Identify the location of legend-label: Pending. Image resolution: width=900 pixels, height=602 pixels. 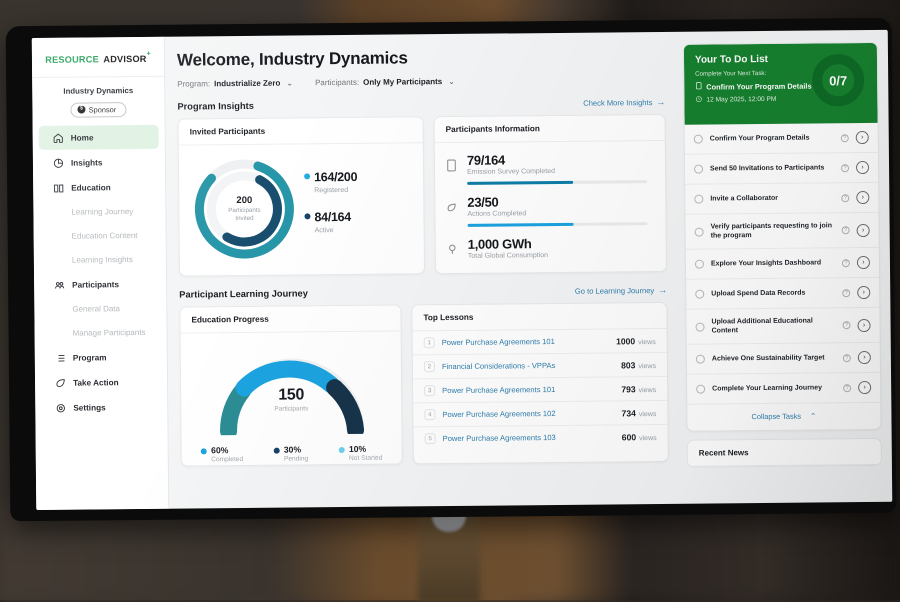
(296, 458).